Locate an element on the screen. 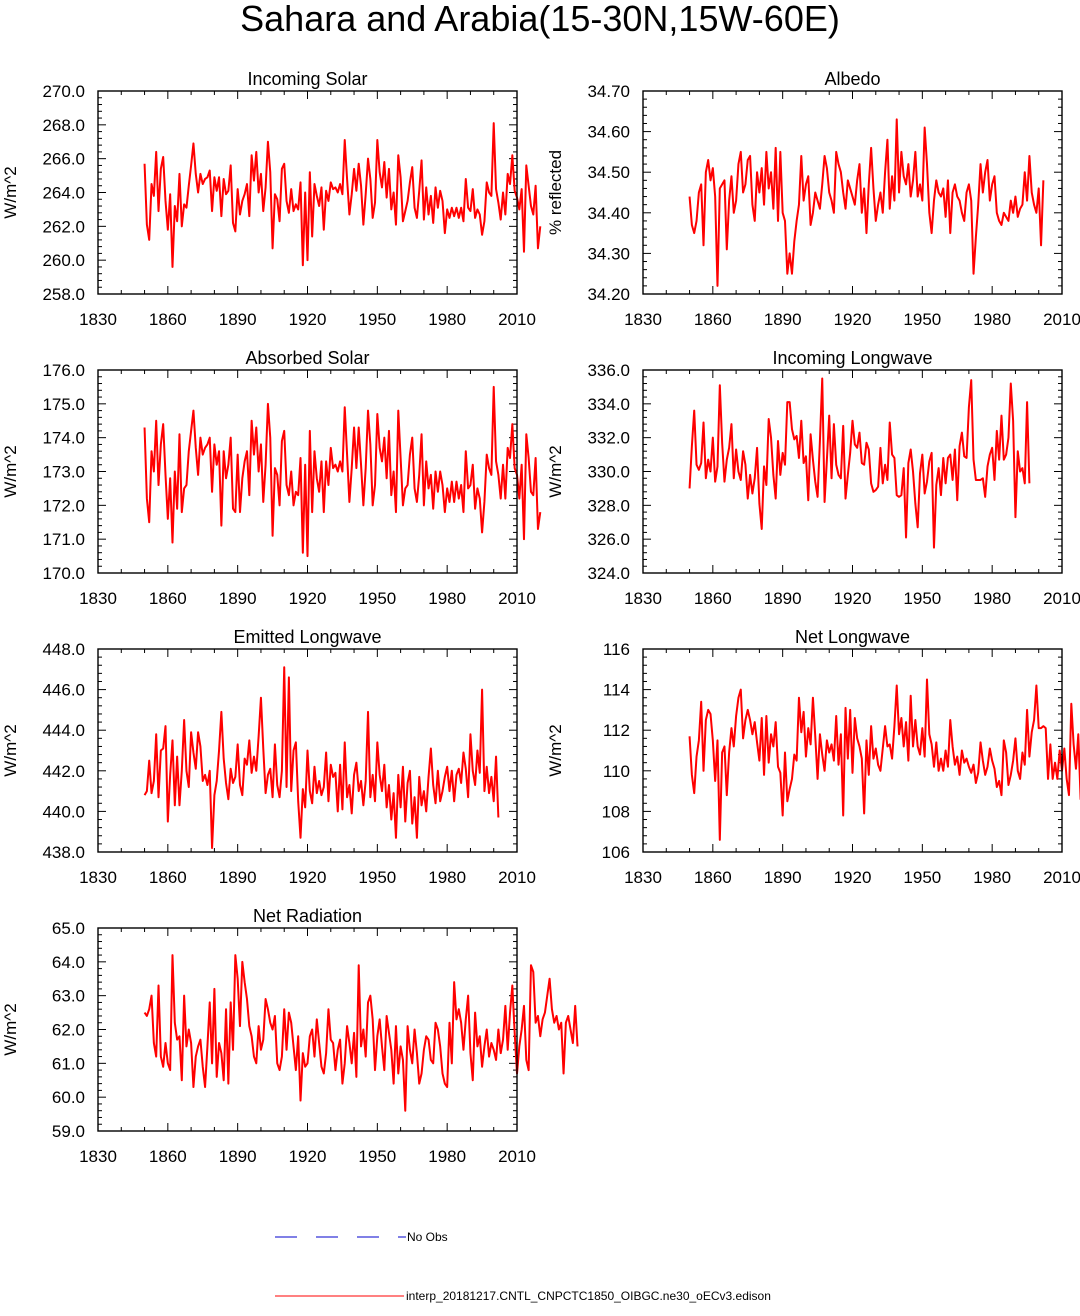  chart-title: Net Longwave is located at coordinates (852, 637).